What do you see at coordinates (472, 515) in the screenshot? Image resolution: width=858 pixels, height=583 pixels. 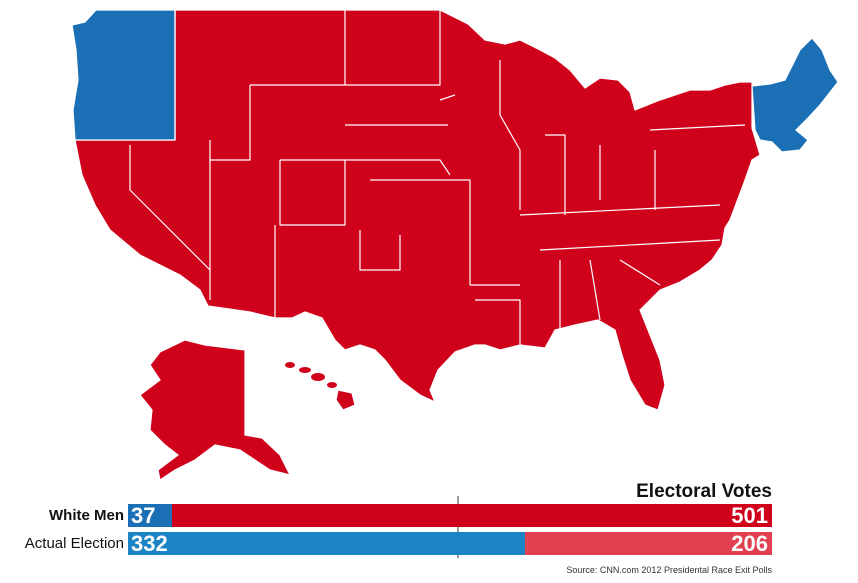 I see `white-men-rep-segment: 501` at bounding box center [472, 515].